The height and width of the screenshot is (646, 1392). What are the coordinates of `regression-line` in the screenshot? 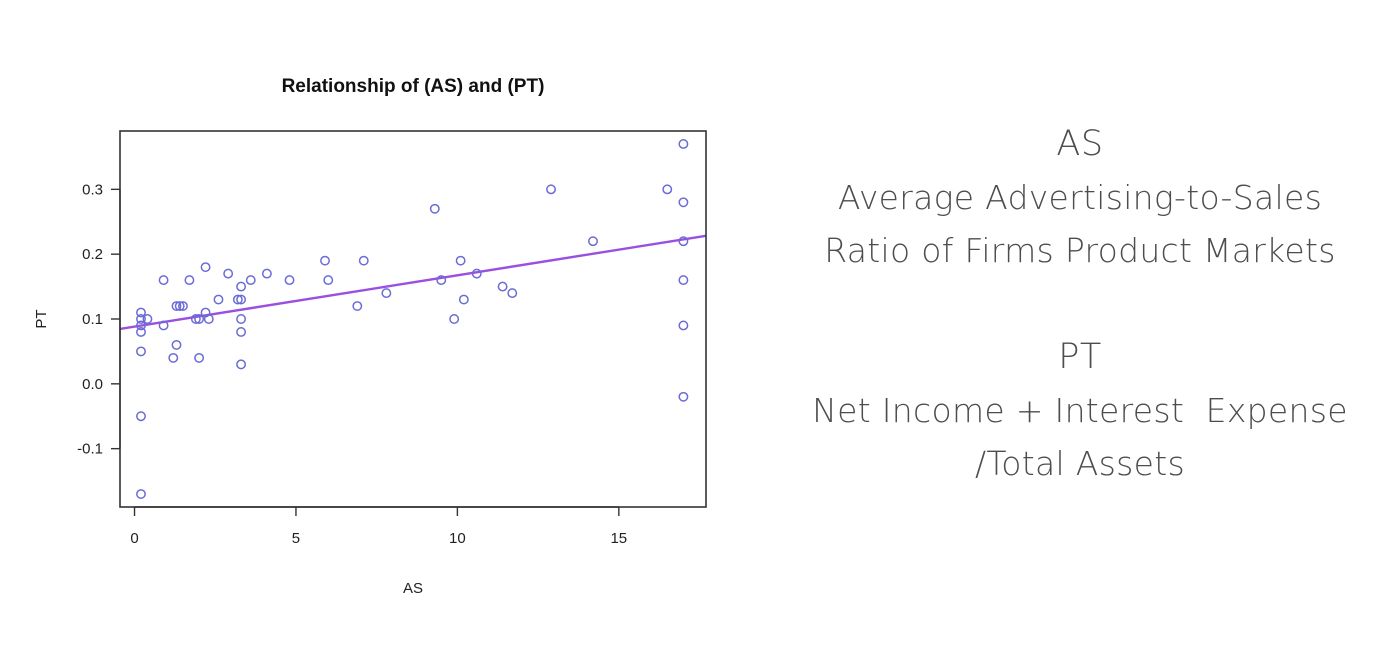 It's located at (413, 282).